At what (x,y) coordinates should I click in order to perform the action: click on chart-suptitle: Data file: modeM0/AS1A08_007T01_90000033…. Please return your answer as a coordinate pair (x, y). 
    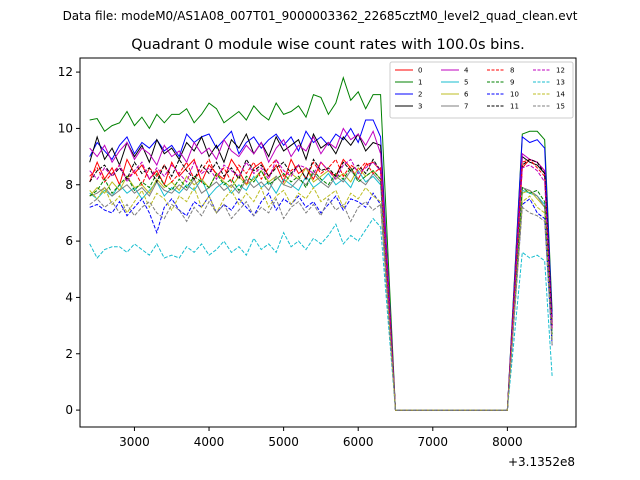
    Looking at the image, I should click on (320, 16).